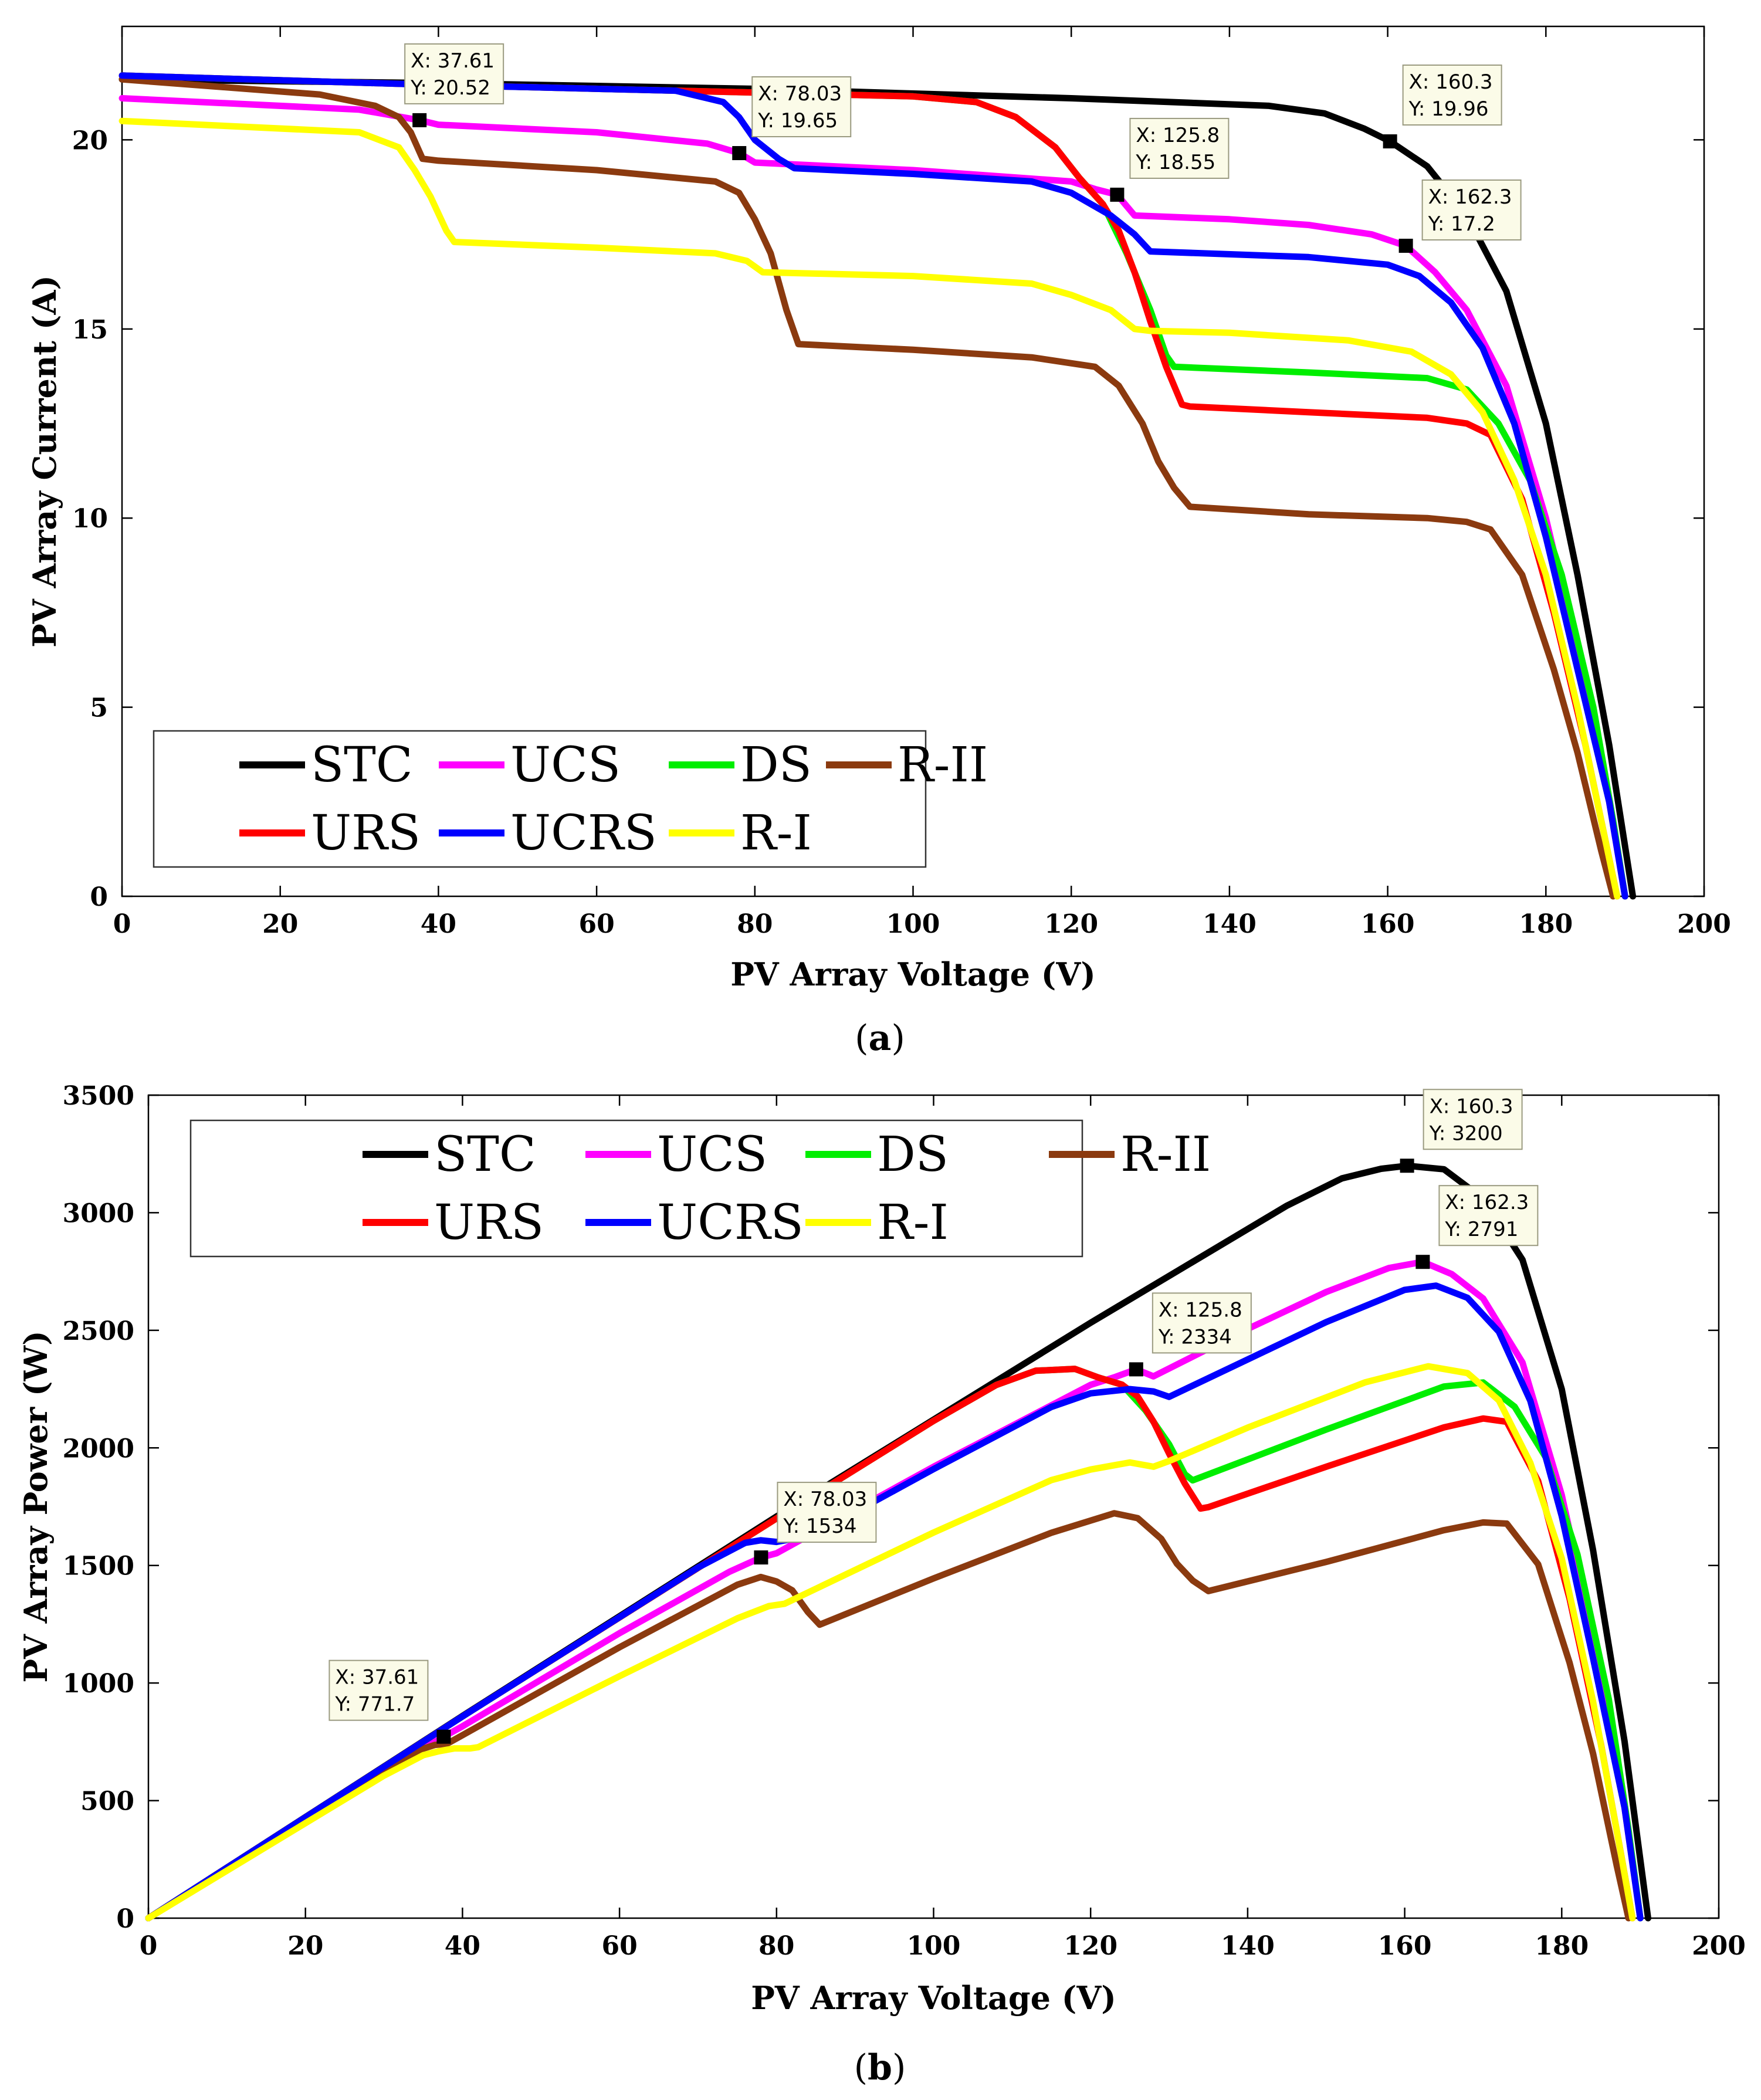 This screenshot has height=2100, width=1761. Describe the element at coordinates (90, 519) in the screenshot. I see `panel-a-y-tick-label: 10` at that location.